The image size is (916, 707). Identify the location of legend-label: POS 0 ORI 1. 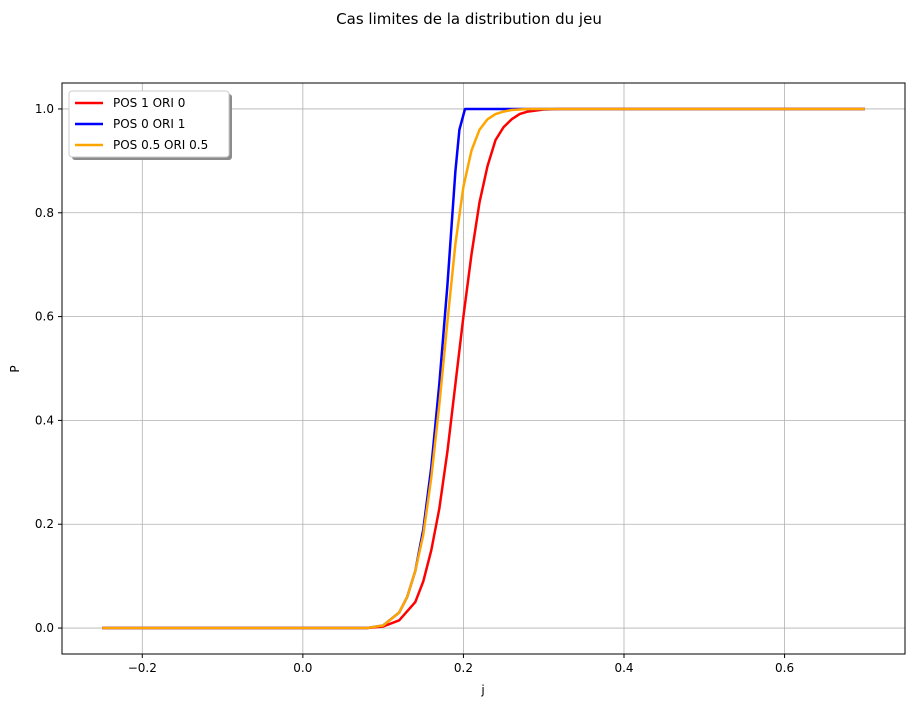
(149, 124).